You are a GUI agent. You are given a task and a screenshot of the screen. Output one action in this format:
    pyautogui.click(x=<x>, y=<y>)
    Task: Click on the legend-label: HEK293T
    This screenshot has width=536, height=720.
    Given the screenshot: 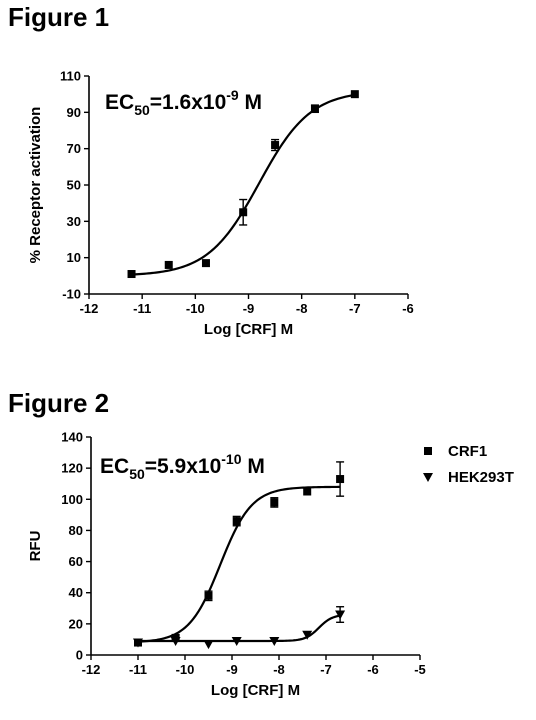 What is the action you would take?
    pyautogui.click(x=481, y=477)
    